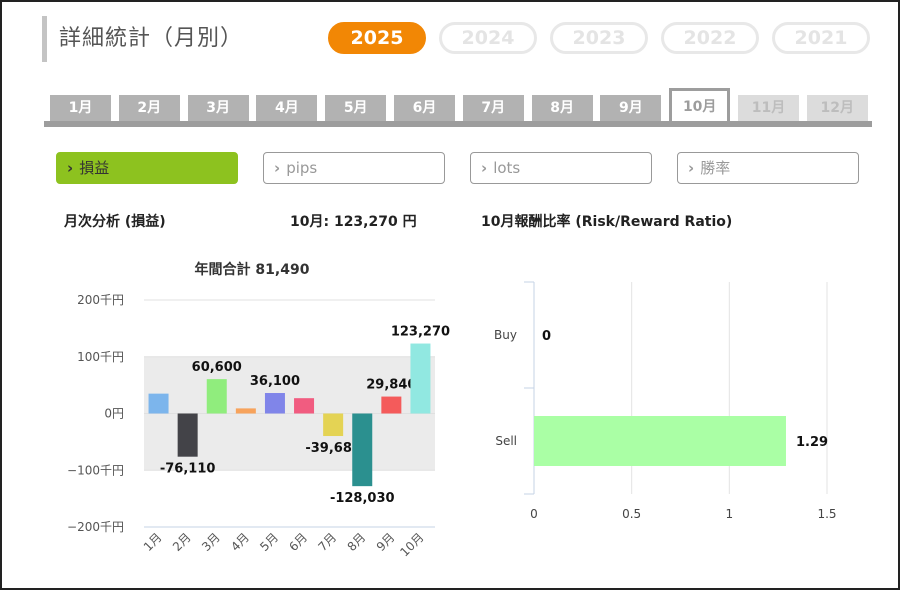 This screenshot has width=900, height=590. What do you see at coordinates (153, 542) in the screenshot?
I see `x-tick-label: 1月` at bounding box center [153, 542].